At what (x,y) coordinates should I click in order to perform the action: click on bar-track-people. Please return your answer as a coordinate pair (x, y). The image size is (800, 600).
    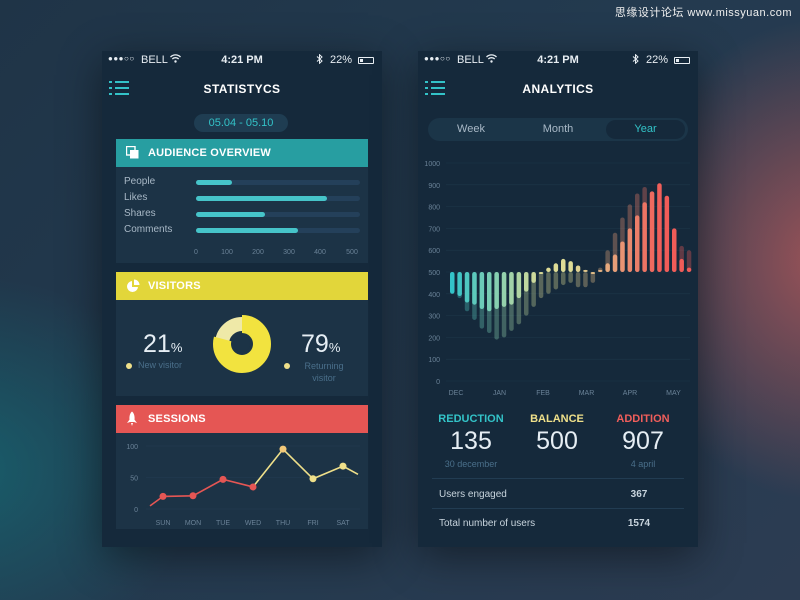
    Looking at the image, I should click on (278, 182).